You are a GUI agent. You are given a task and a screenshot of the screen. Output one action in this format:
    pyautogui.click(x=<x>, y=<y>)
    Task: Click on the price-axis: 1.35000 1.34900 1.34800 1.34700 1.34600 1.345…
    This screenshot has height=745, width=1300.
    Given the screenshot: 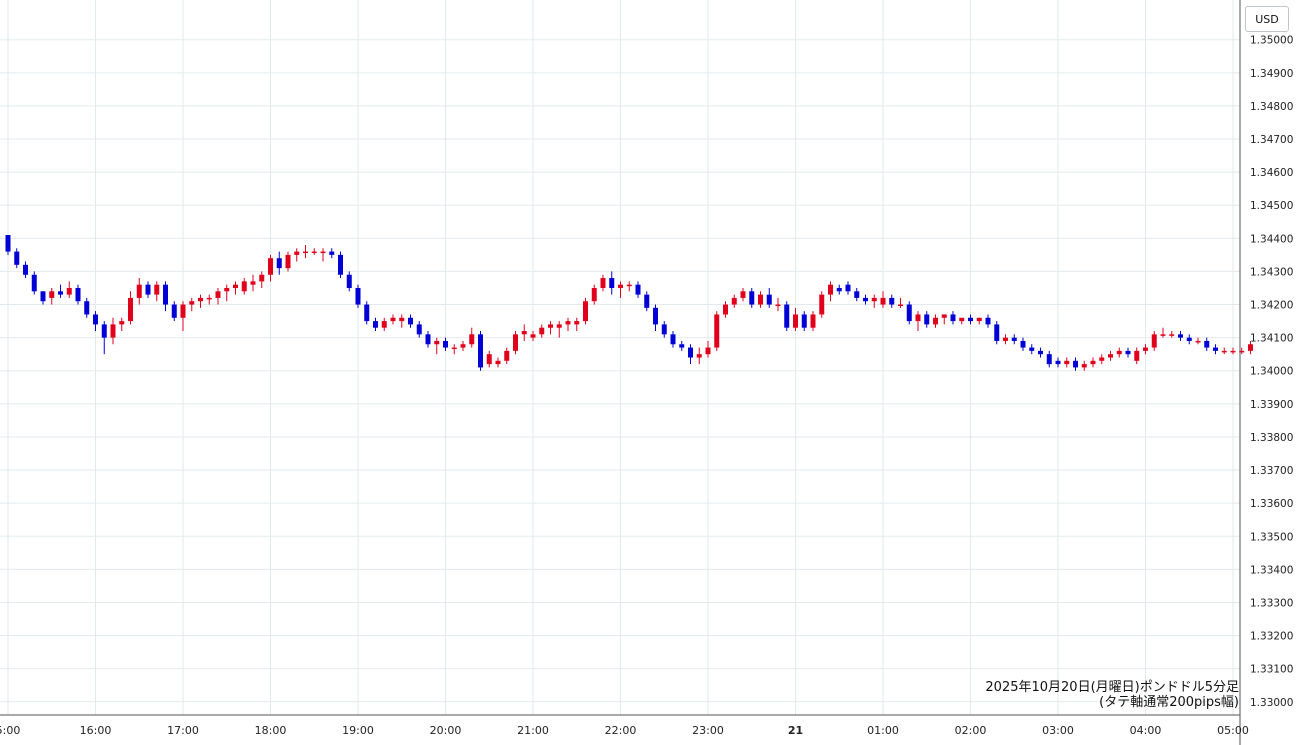 What is the action you would take?
    pyautogui.click(x=1271, y=372)
    